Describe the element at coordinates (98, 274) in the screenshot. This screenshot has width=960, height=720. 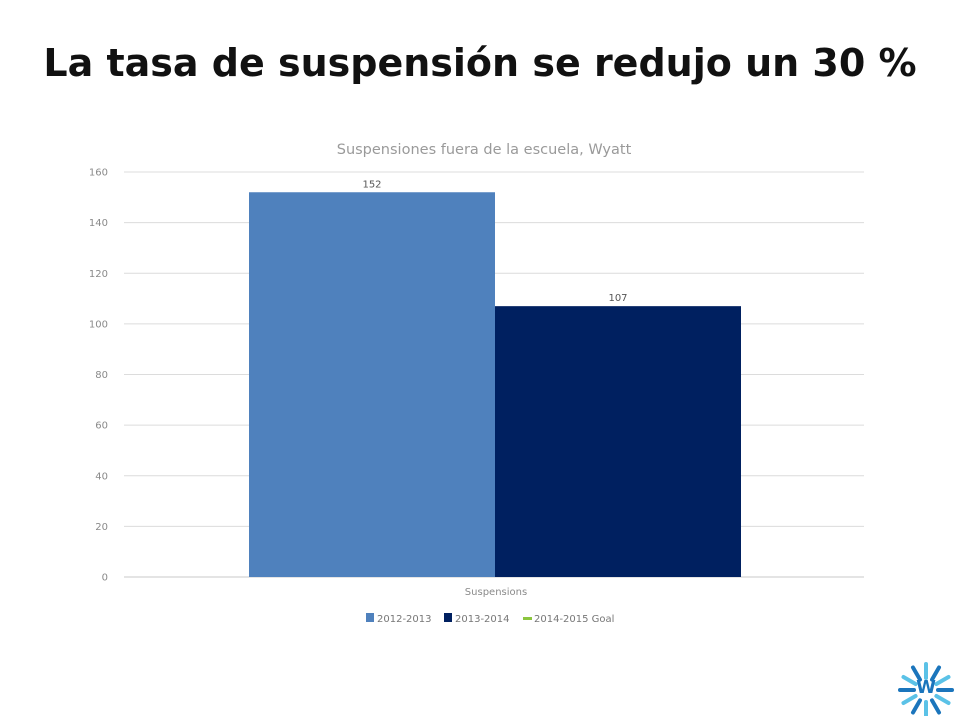
I see `y-tick-label: 120` at that location.